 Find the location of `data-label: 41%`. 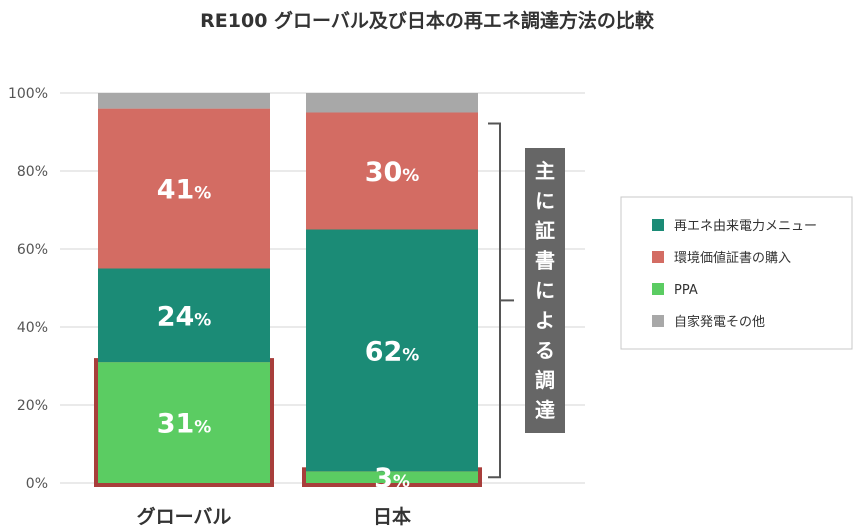

data-label: 41% is located at coordinates (184, 190).